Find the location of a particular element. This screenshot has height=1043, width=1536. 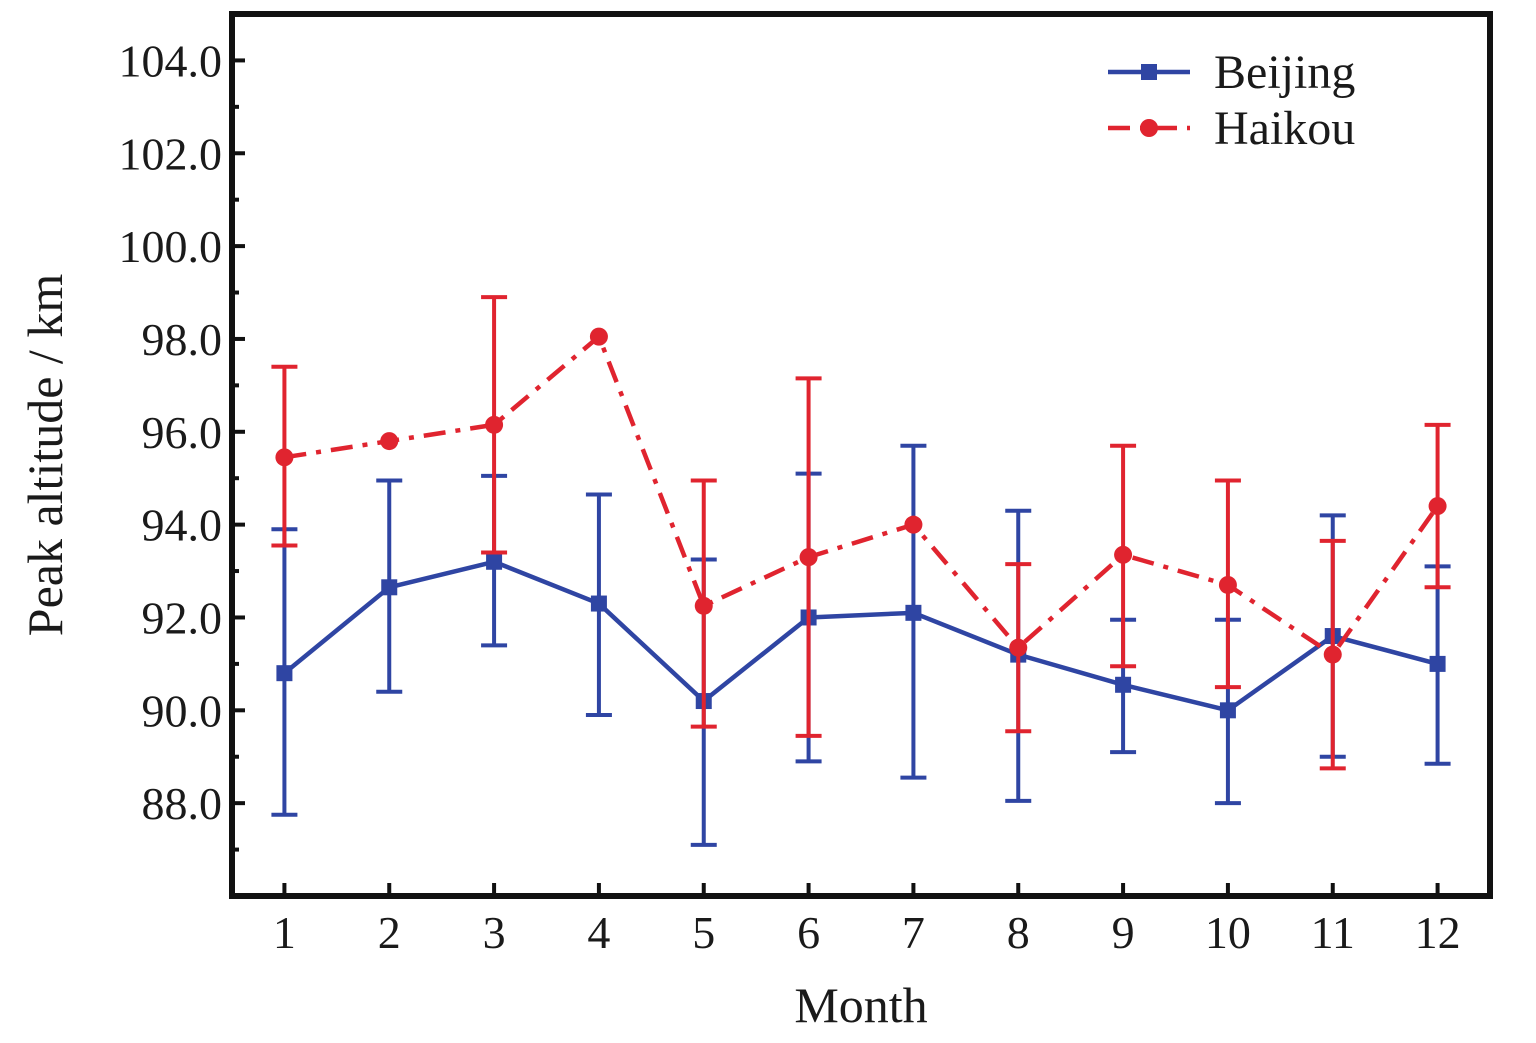

y-tick-label: 102.0 is located at coordinates (171, 153).